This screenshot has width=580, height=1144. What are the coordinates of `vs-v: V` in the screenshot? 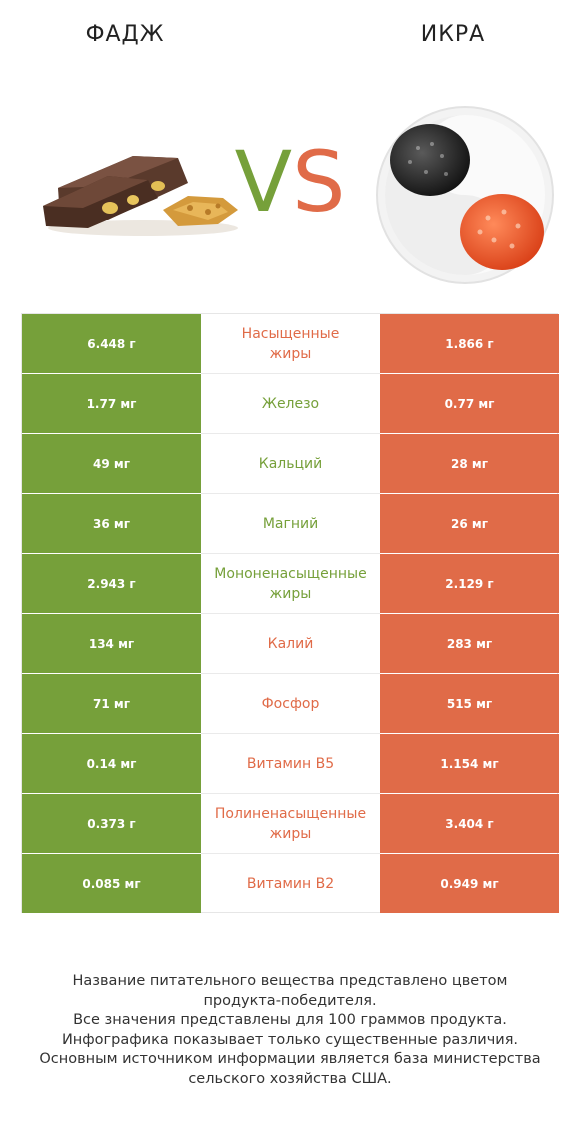 It's located at (263, 182).